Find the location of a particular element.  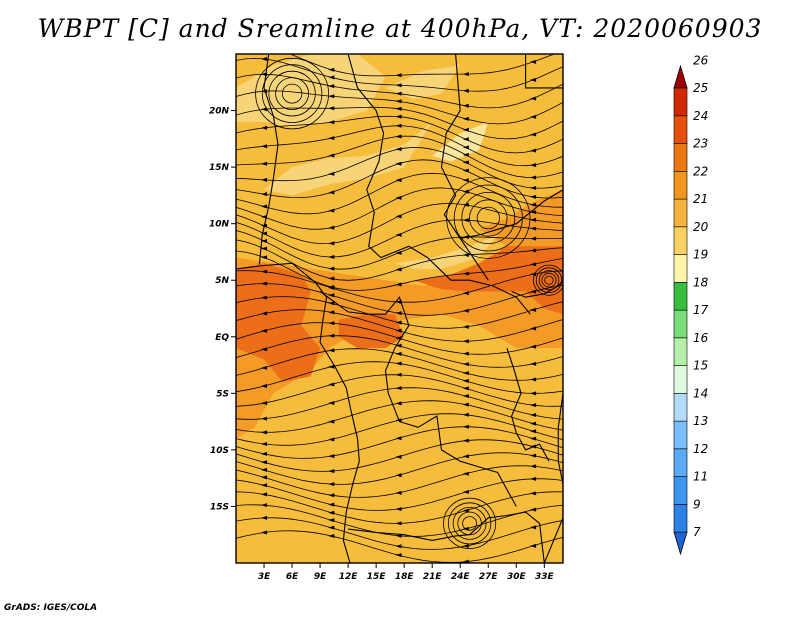

coastline-west is located at coordinates (298, 412).